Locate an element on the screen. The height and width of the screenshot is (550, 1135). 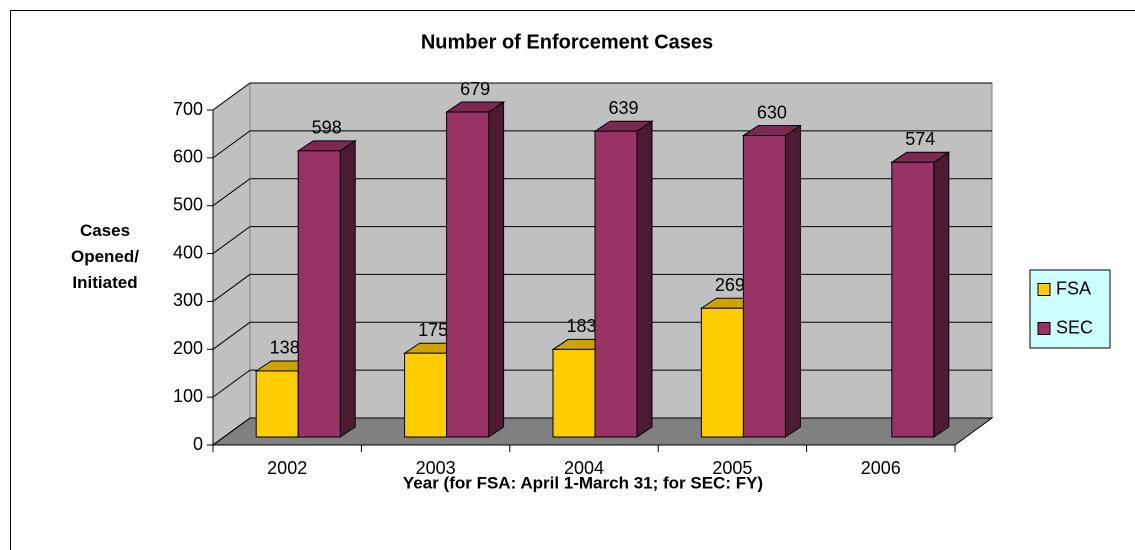
y-tick-label: 400 is located at coordinates (188, 252).